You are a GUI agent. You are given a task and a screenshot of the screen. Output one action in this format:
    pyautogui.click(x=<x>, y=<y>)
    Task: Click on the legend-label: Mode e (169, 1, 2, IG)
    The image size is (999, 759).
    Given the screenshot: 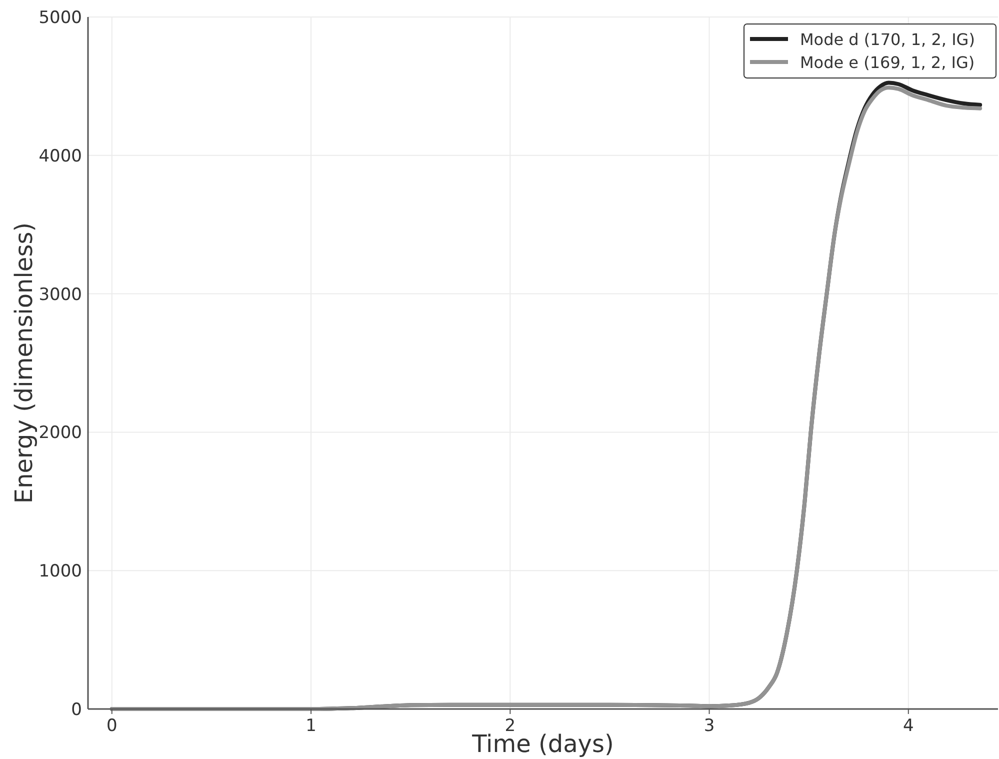 What is the action you would take?
    pyautogui.click(x=887, y=62)
    